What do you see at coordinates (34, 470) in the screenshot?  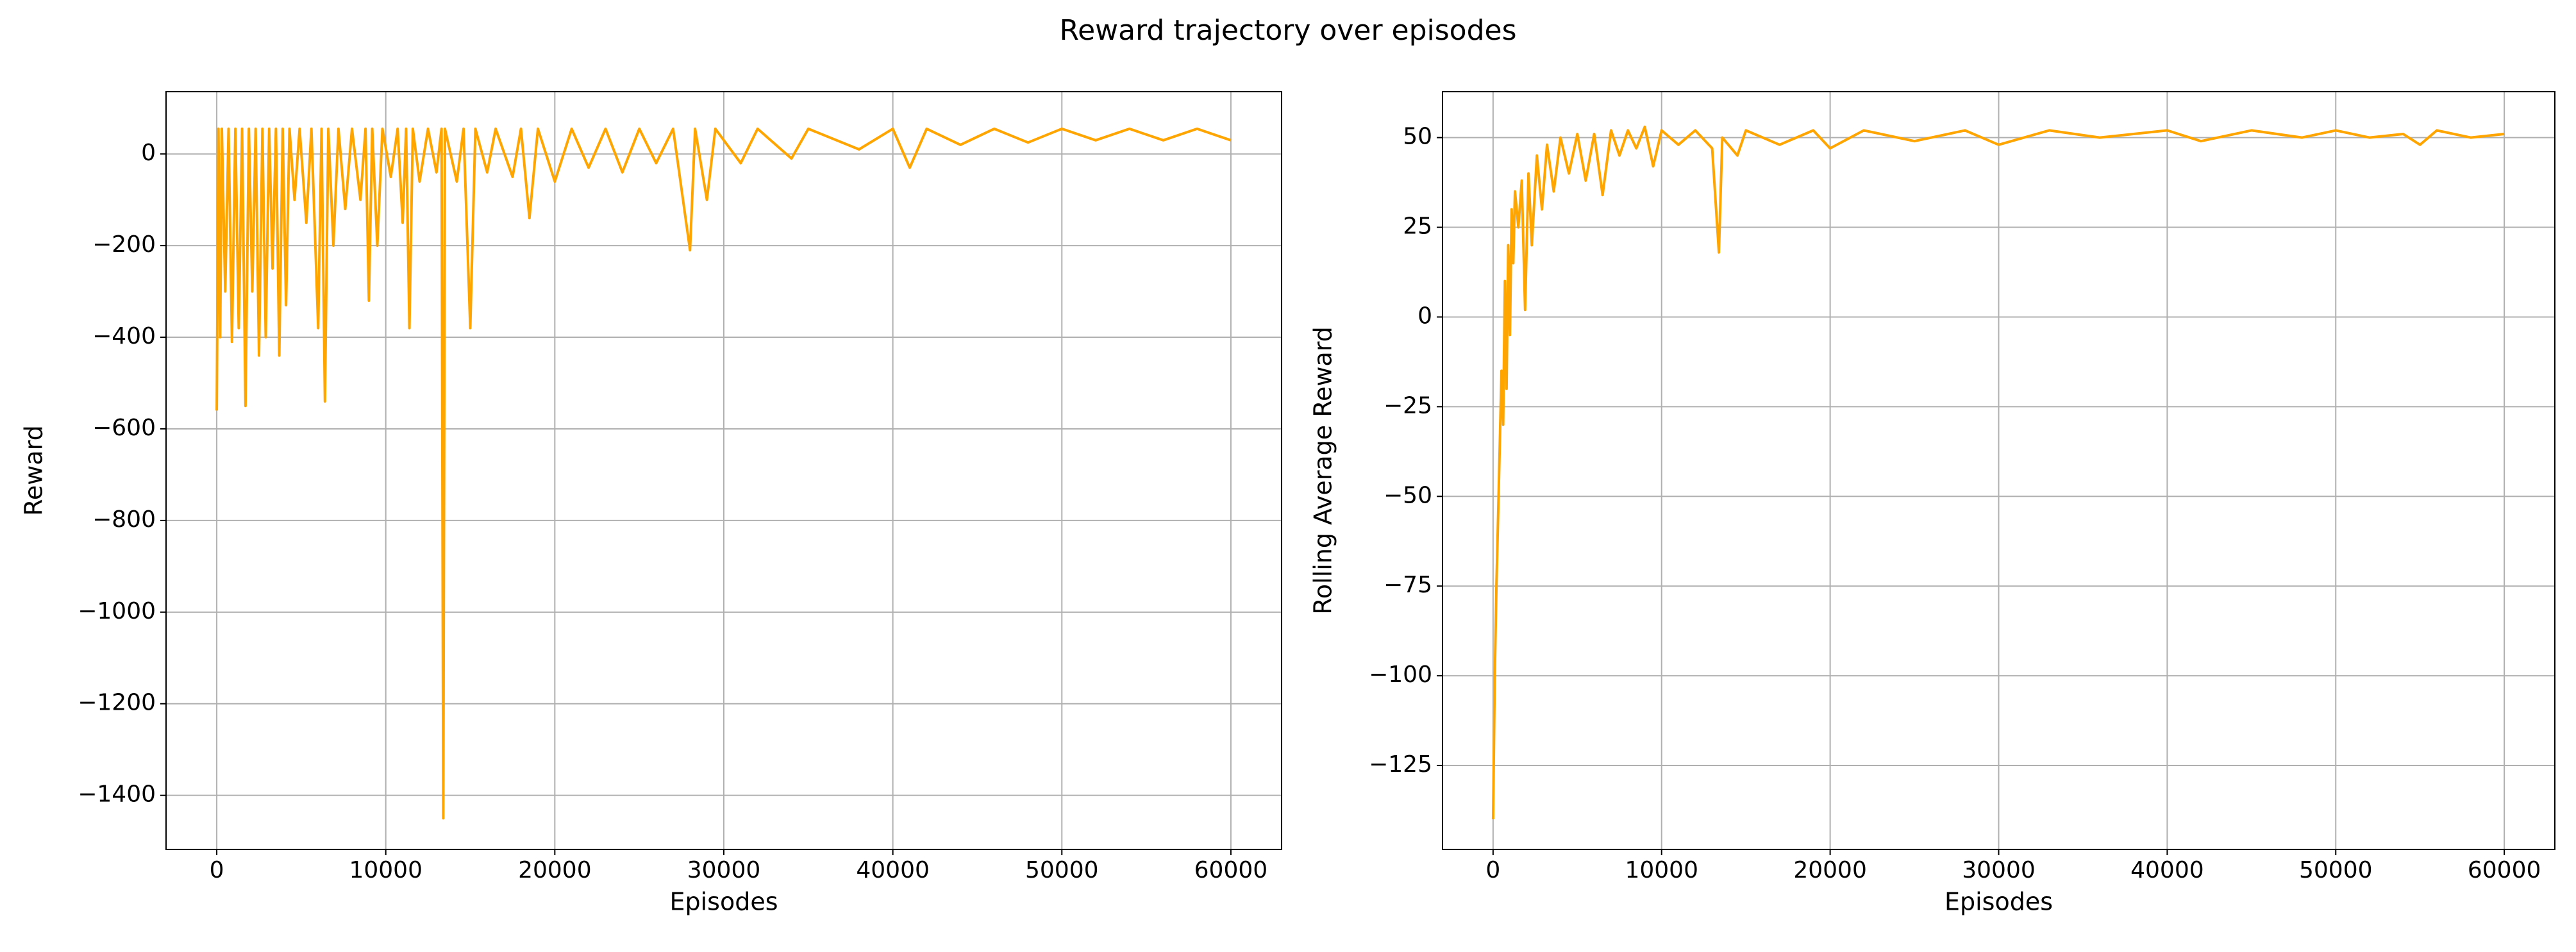 I see `y-axis-label: Reward` at bounding box center [34, 470].